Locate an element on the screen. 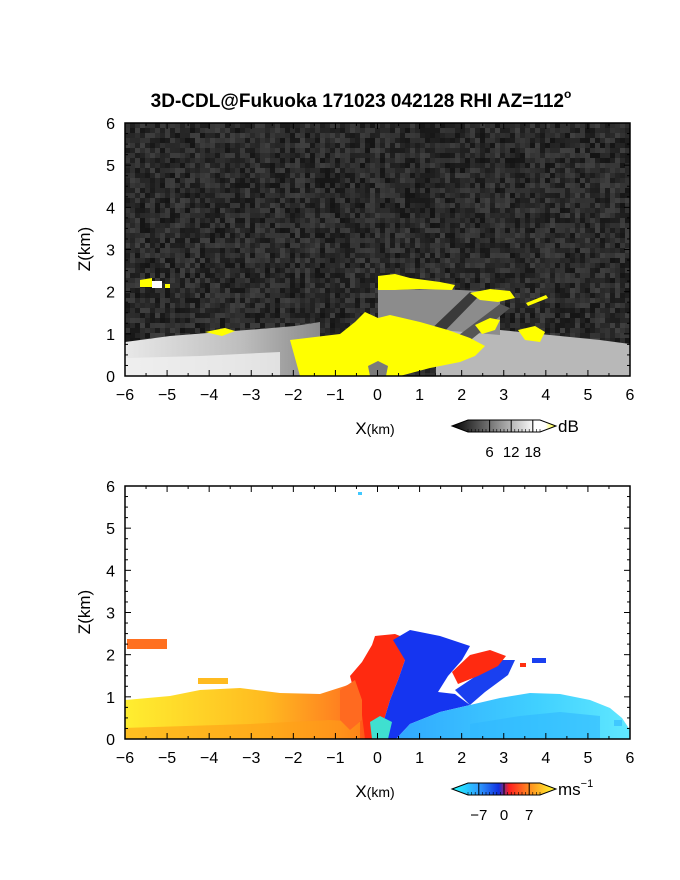 This screenshot has height=880, width=680. colorbar-velocity: −7 0 7 ms−1 is located at coordinates (521, 801).